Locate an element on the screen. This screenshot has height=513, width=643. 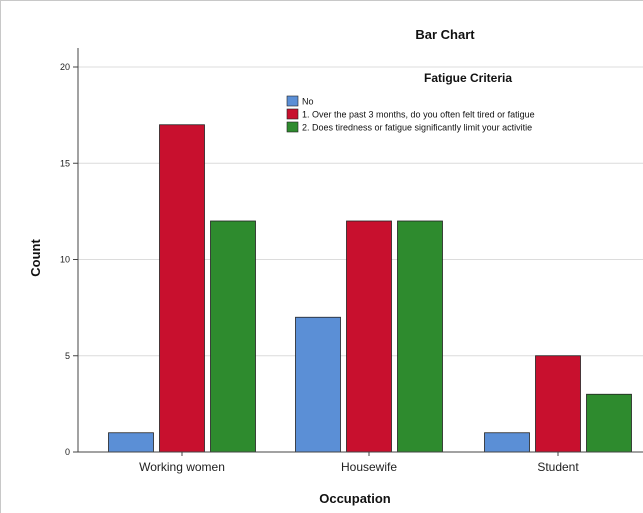
y-axis-title: Count is located at coordinates (35, 258).